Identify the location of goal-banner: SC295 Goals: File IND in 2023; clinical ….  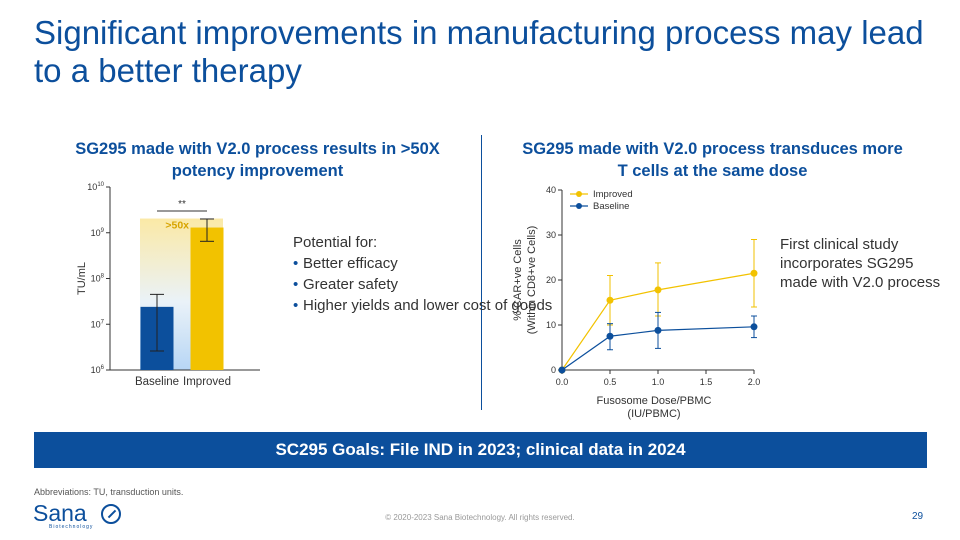
(480, 450).